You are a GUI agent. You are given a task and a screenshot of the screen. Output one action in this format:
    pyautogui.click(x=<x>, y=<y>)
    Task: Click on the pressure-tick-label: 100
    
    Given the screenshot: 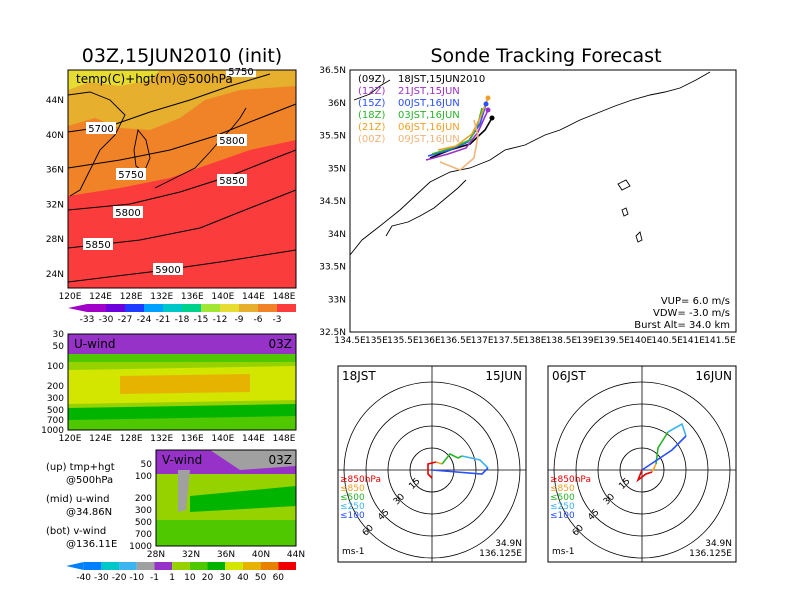 What is the action you would take?
    pyautogui.click(x=143, y=477)
    